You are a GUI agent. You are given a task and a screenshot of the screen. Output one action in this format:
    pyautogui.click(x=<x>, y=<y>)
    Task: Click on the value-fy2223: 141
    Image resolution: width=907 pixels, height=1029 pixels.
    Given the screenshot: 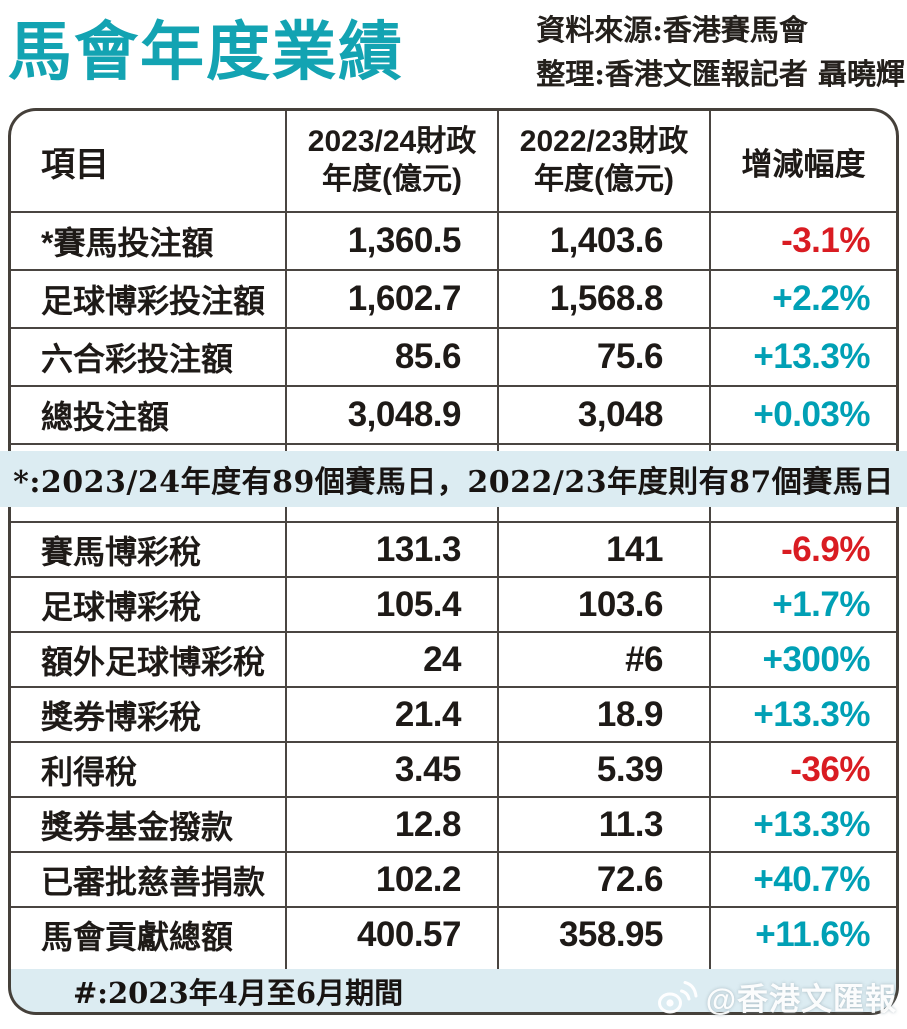 What is the action you would take?
    pyautogui.click(x=603, y=549)
    